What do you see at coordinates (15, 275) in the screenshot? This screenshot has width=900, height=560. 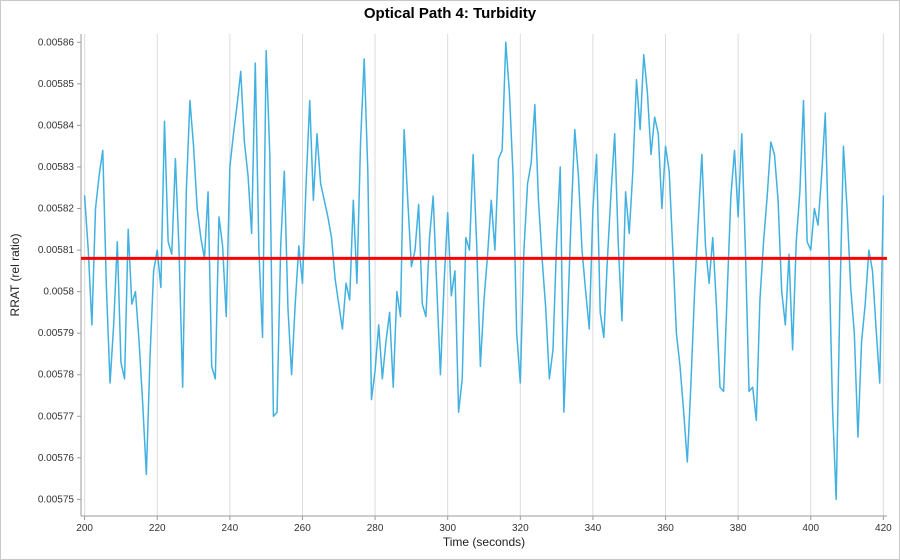 I see `y-axis-label: RRAT (rel ratio)` at bounding box center [15, 275].